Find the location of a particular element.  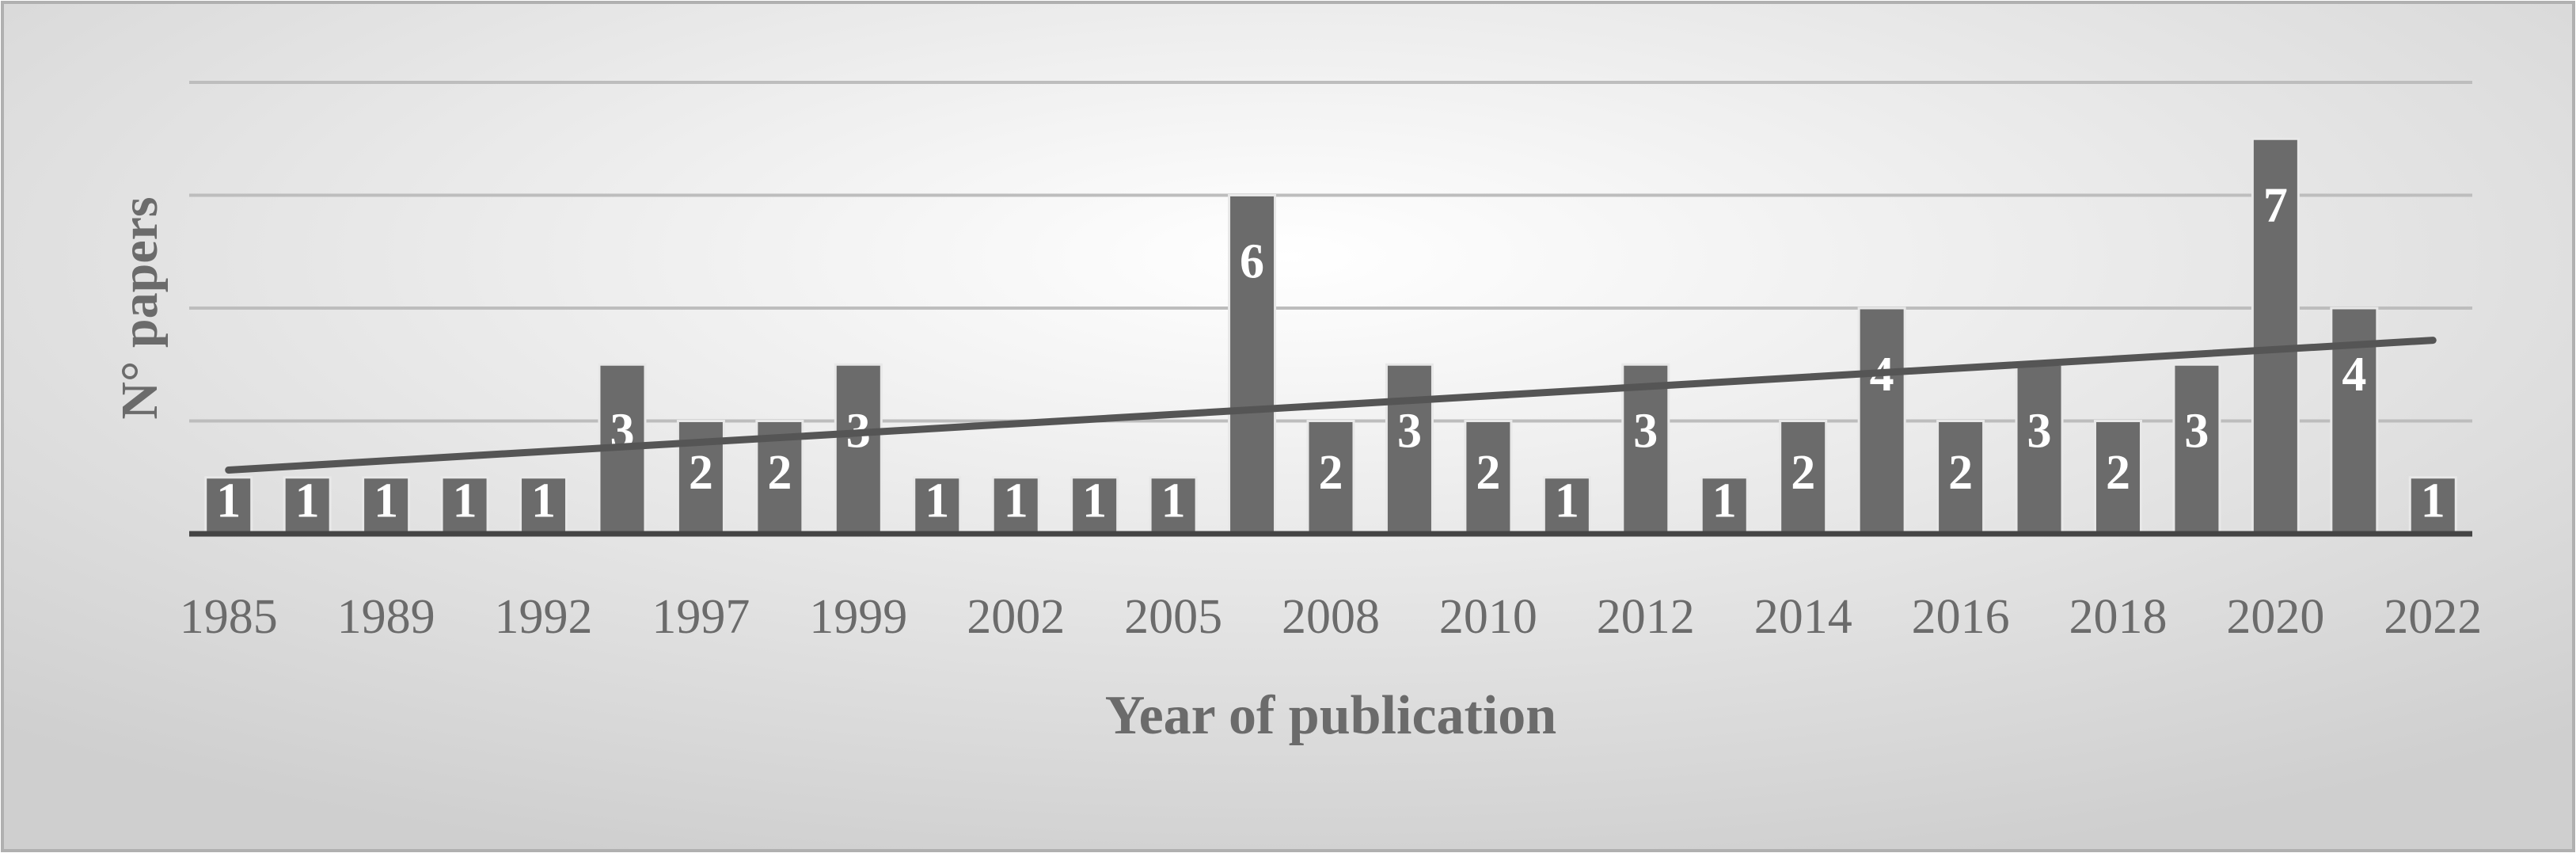

x-axis-title: Year of publication is located at coordinates (1330, 715).